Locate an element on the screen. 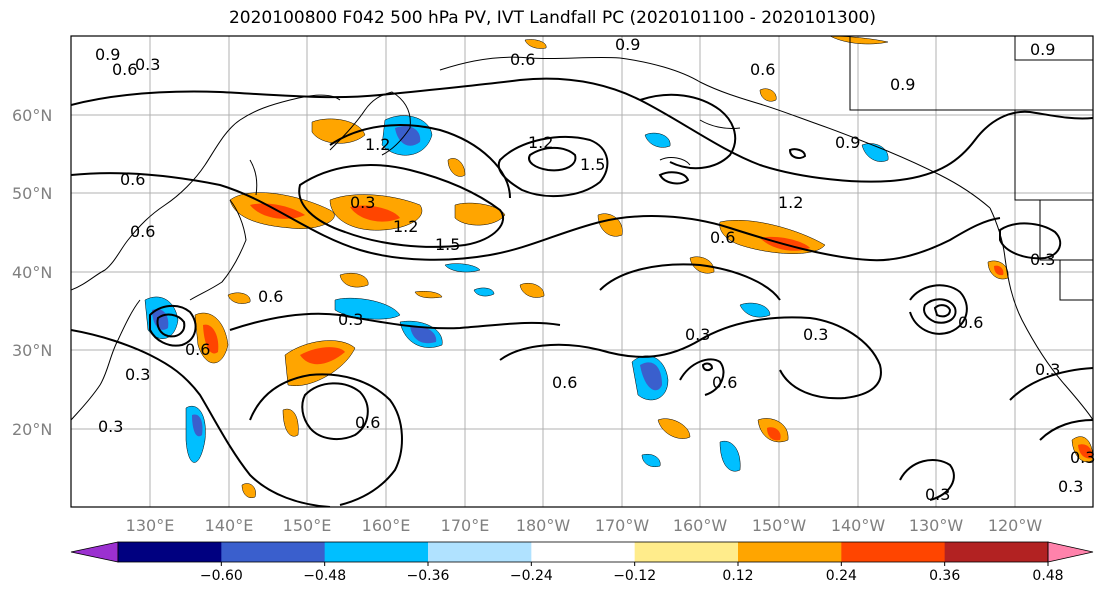  colorbar-tick-label: −0.36 is located at coordinates (428, 576).